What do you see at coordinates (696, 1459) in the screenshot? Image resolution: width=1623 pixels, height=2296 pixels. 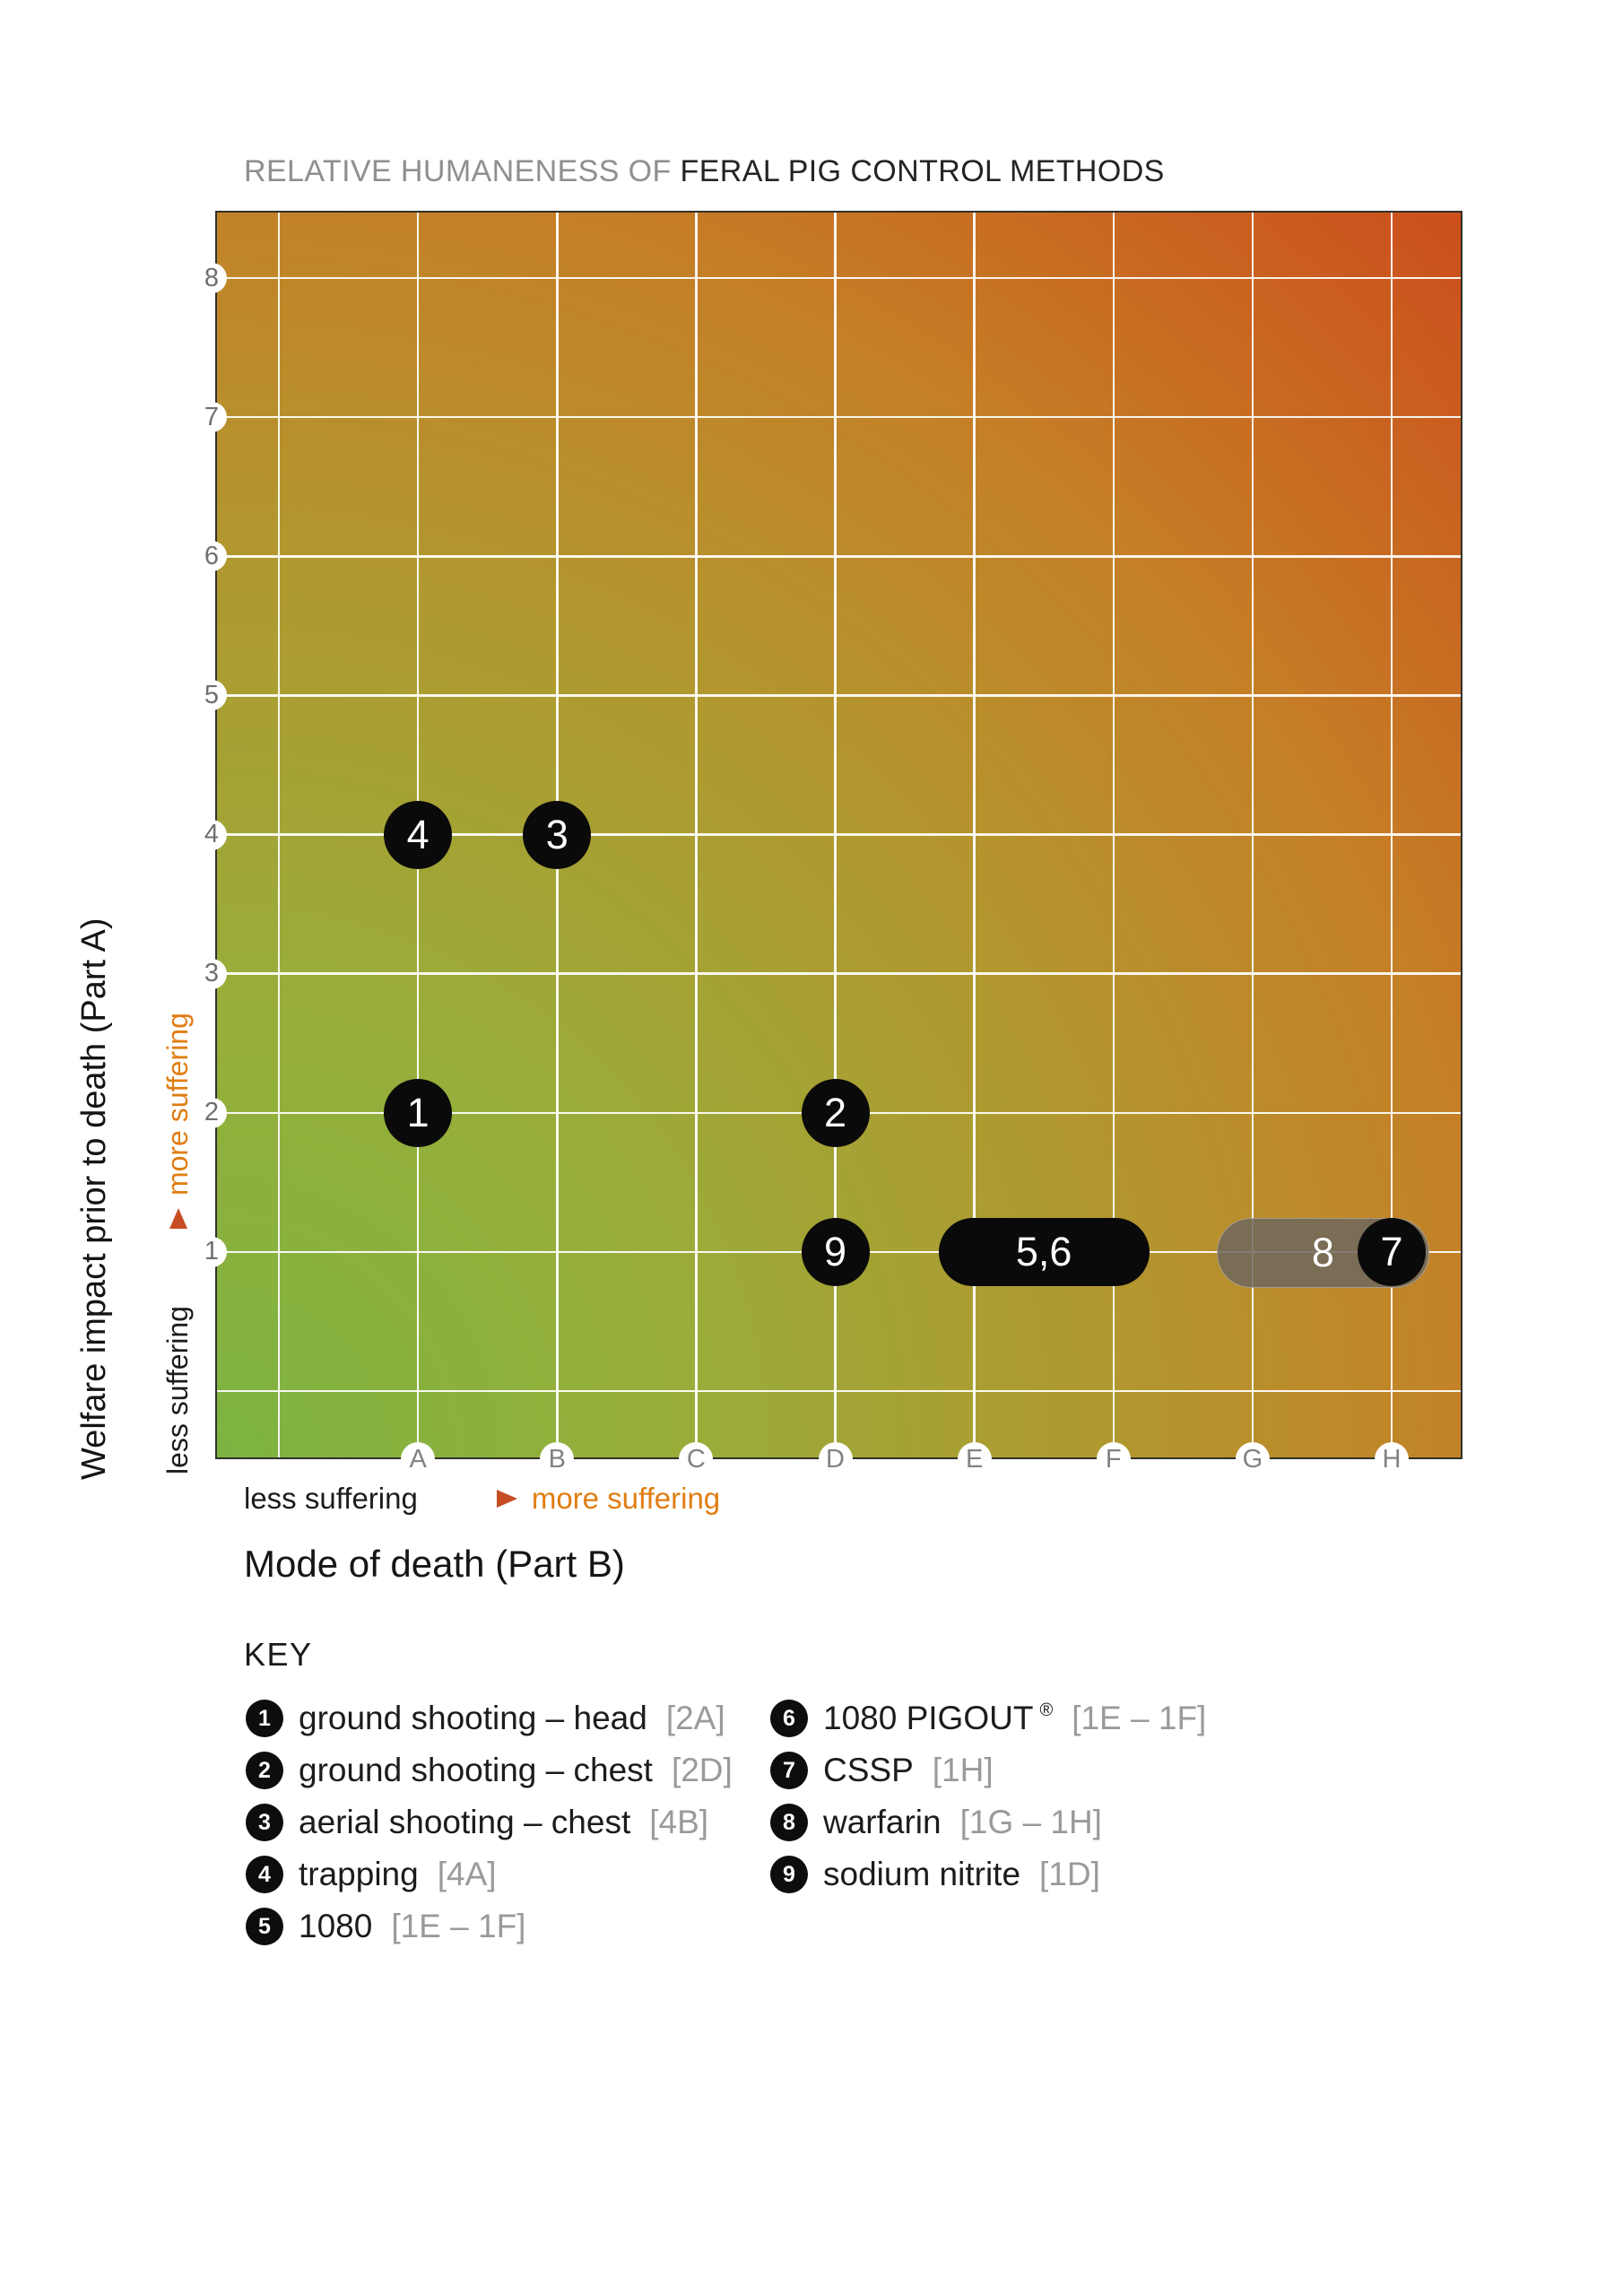 I see `x-tick-C: C` at bounding box center [696, 1459].